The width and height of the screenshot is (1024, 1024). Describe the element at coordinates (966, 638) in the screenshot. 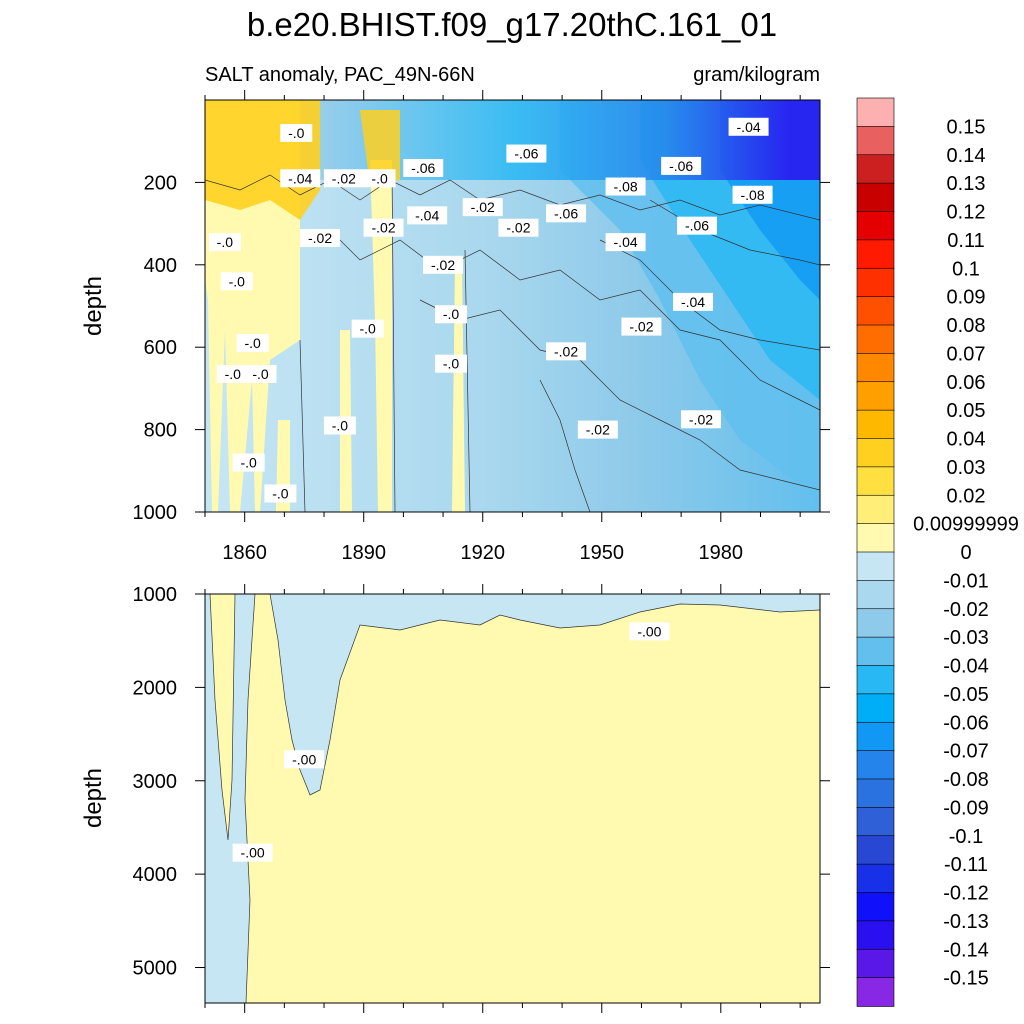

I see `colorbar-label: -0.03` at that location.